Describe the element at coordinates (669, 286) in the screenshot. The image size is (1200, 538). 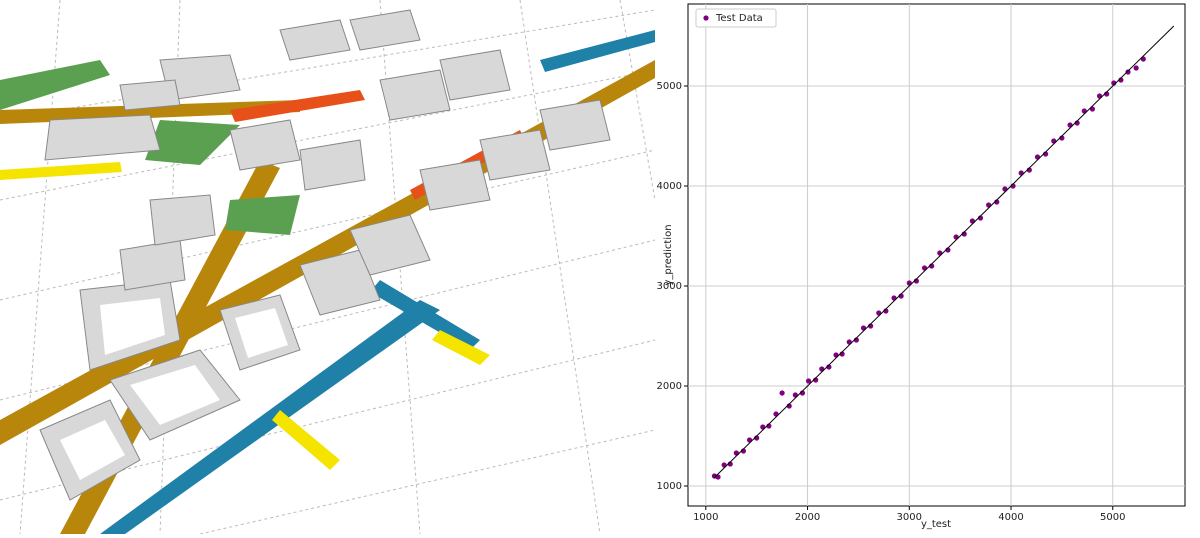
I see `y-tick-label: 3000` at that location.